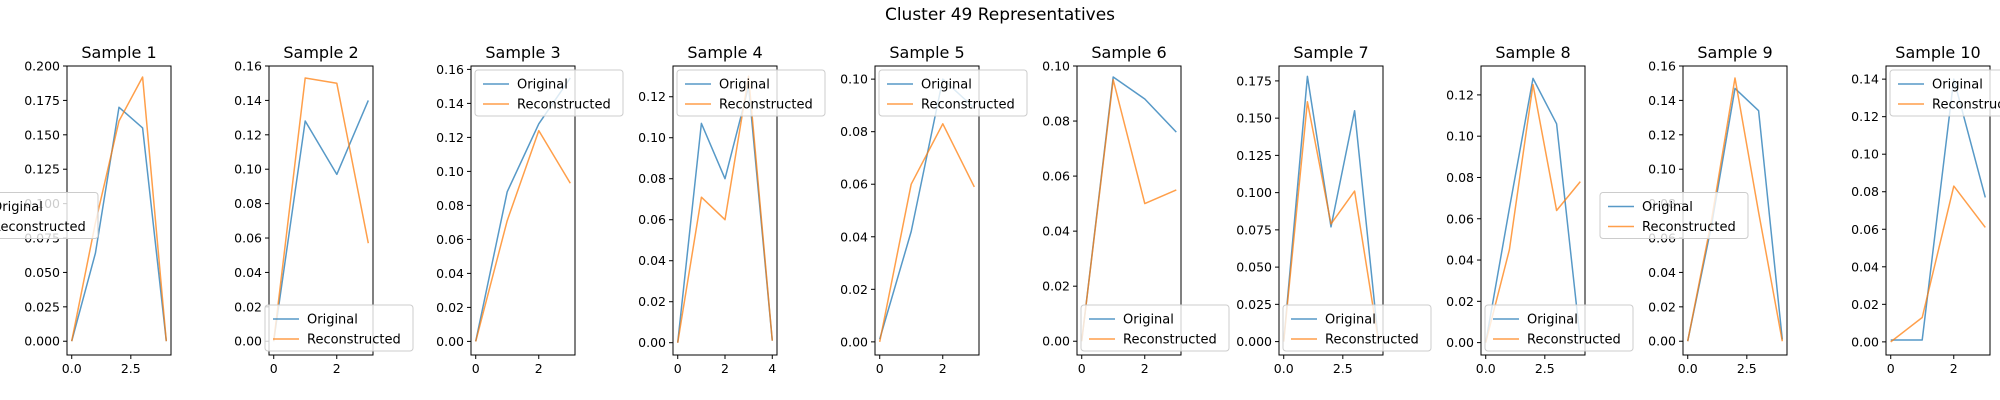  Describe the element at coordinates (772, 368) in the screenshot. I see `x-tick-label: 4` at that location.